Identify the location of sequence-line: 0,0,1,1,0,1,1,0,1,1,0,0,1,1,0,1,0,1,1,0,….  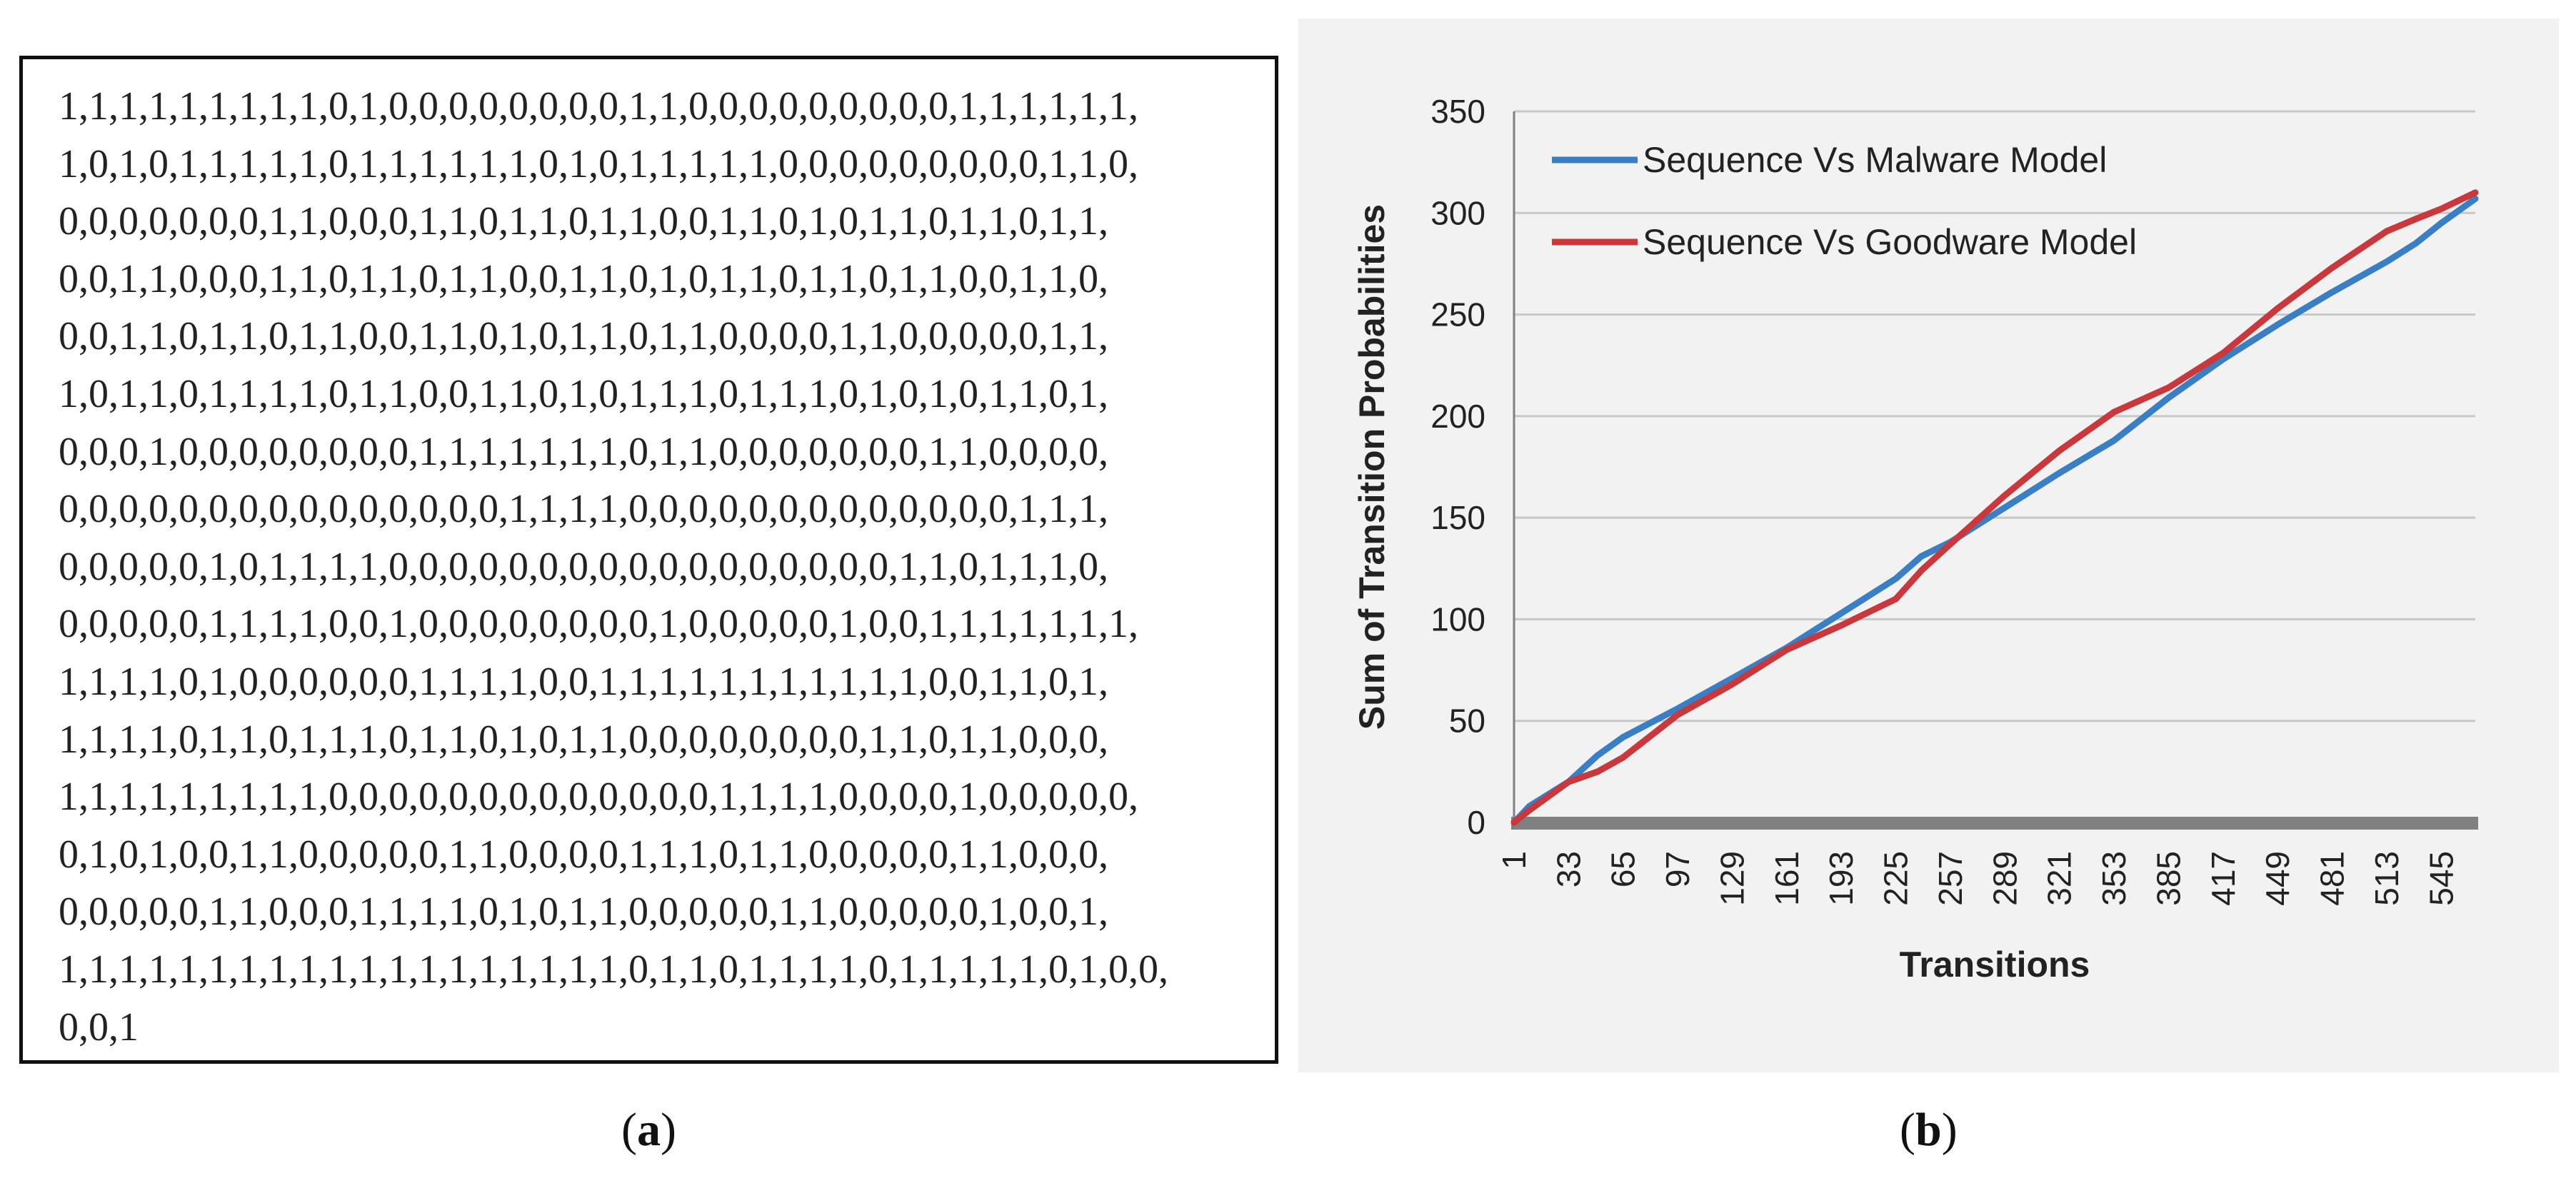
(583, 336).